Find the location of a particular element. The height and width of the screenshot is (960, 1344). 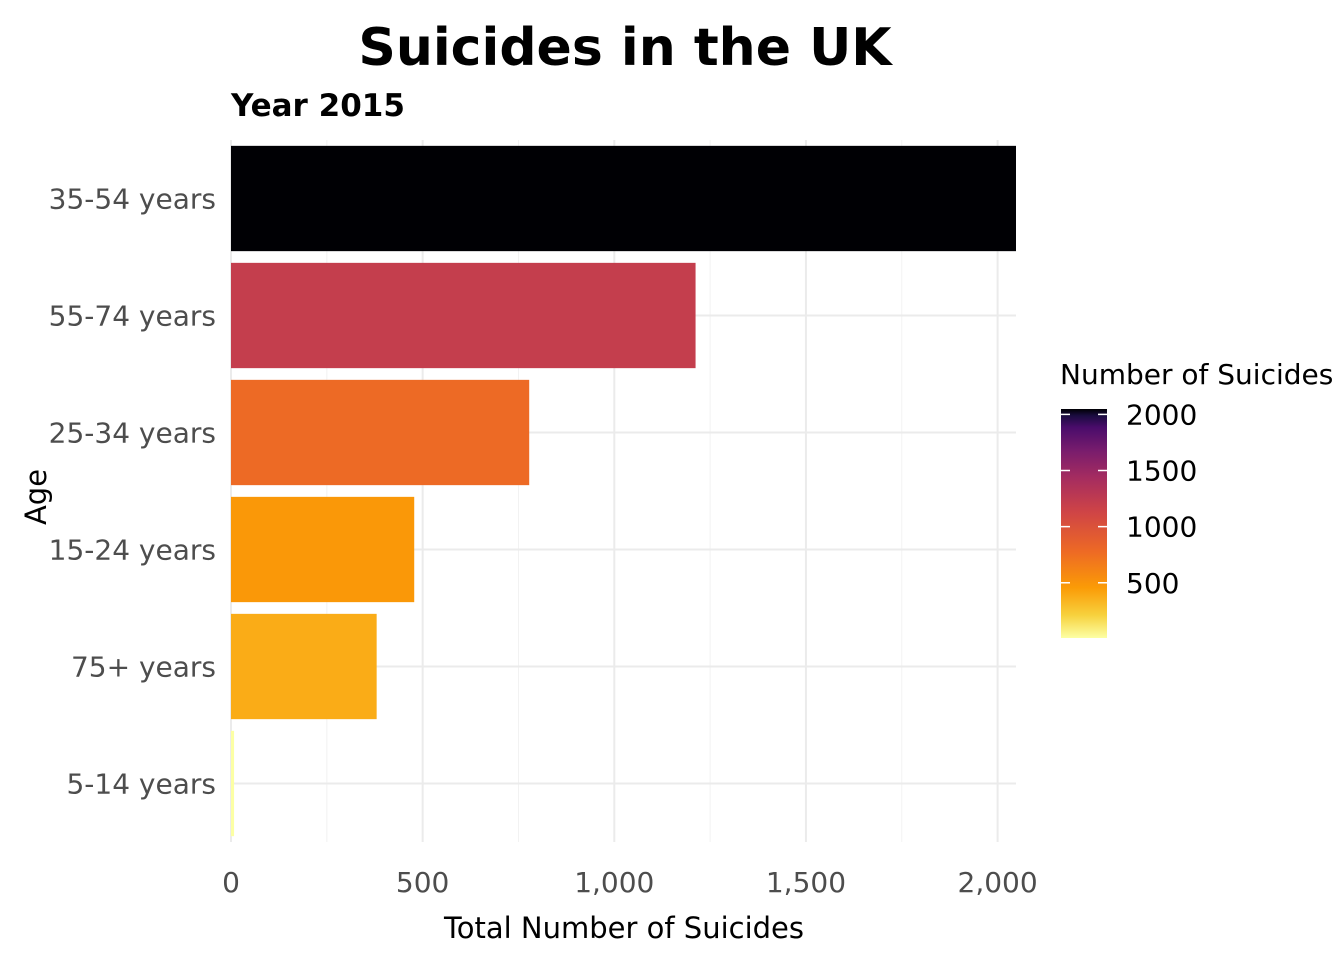

legend-title: Number of Suicides is located at coordinates (1196, 374).